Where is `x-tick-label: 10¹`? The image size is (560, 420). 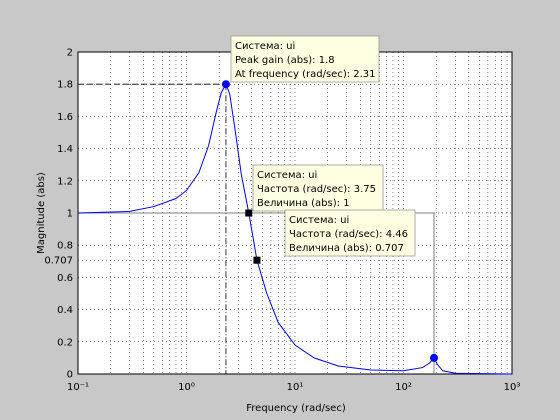 x-tick-label: 10¹ is located at coordinates (295, 387).